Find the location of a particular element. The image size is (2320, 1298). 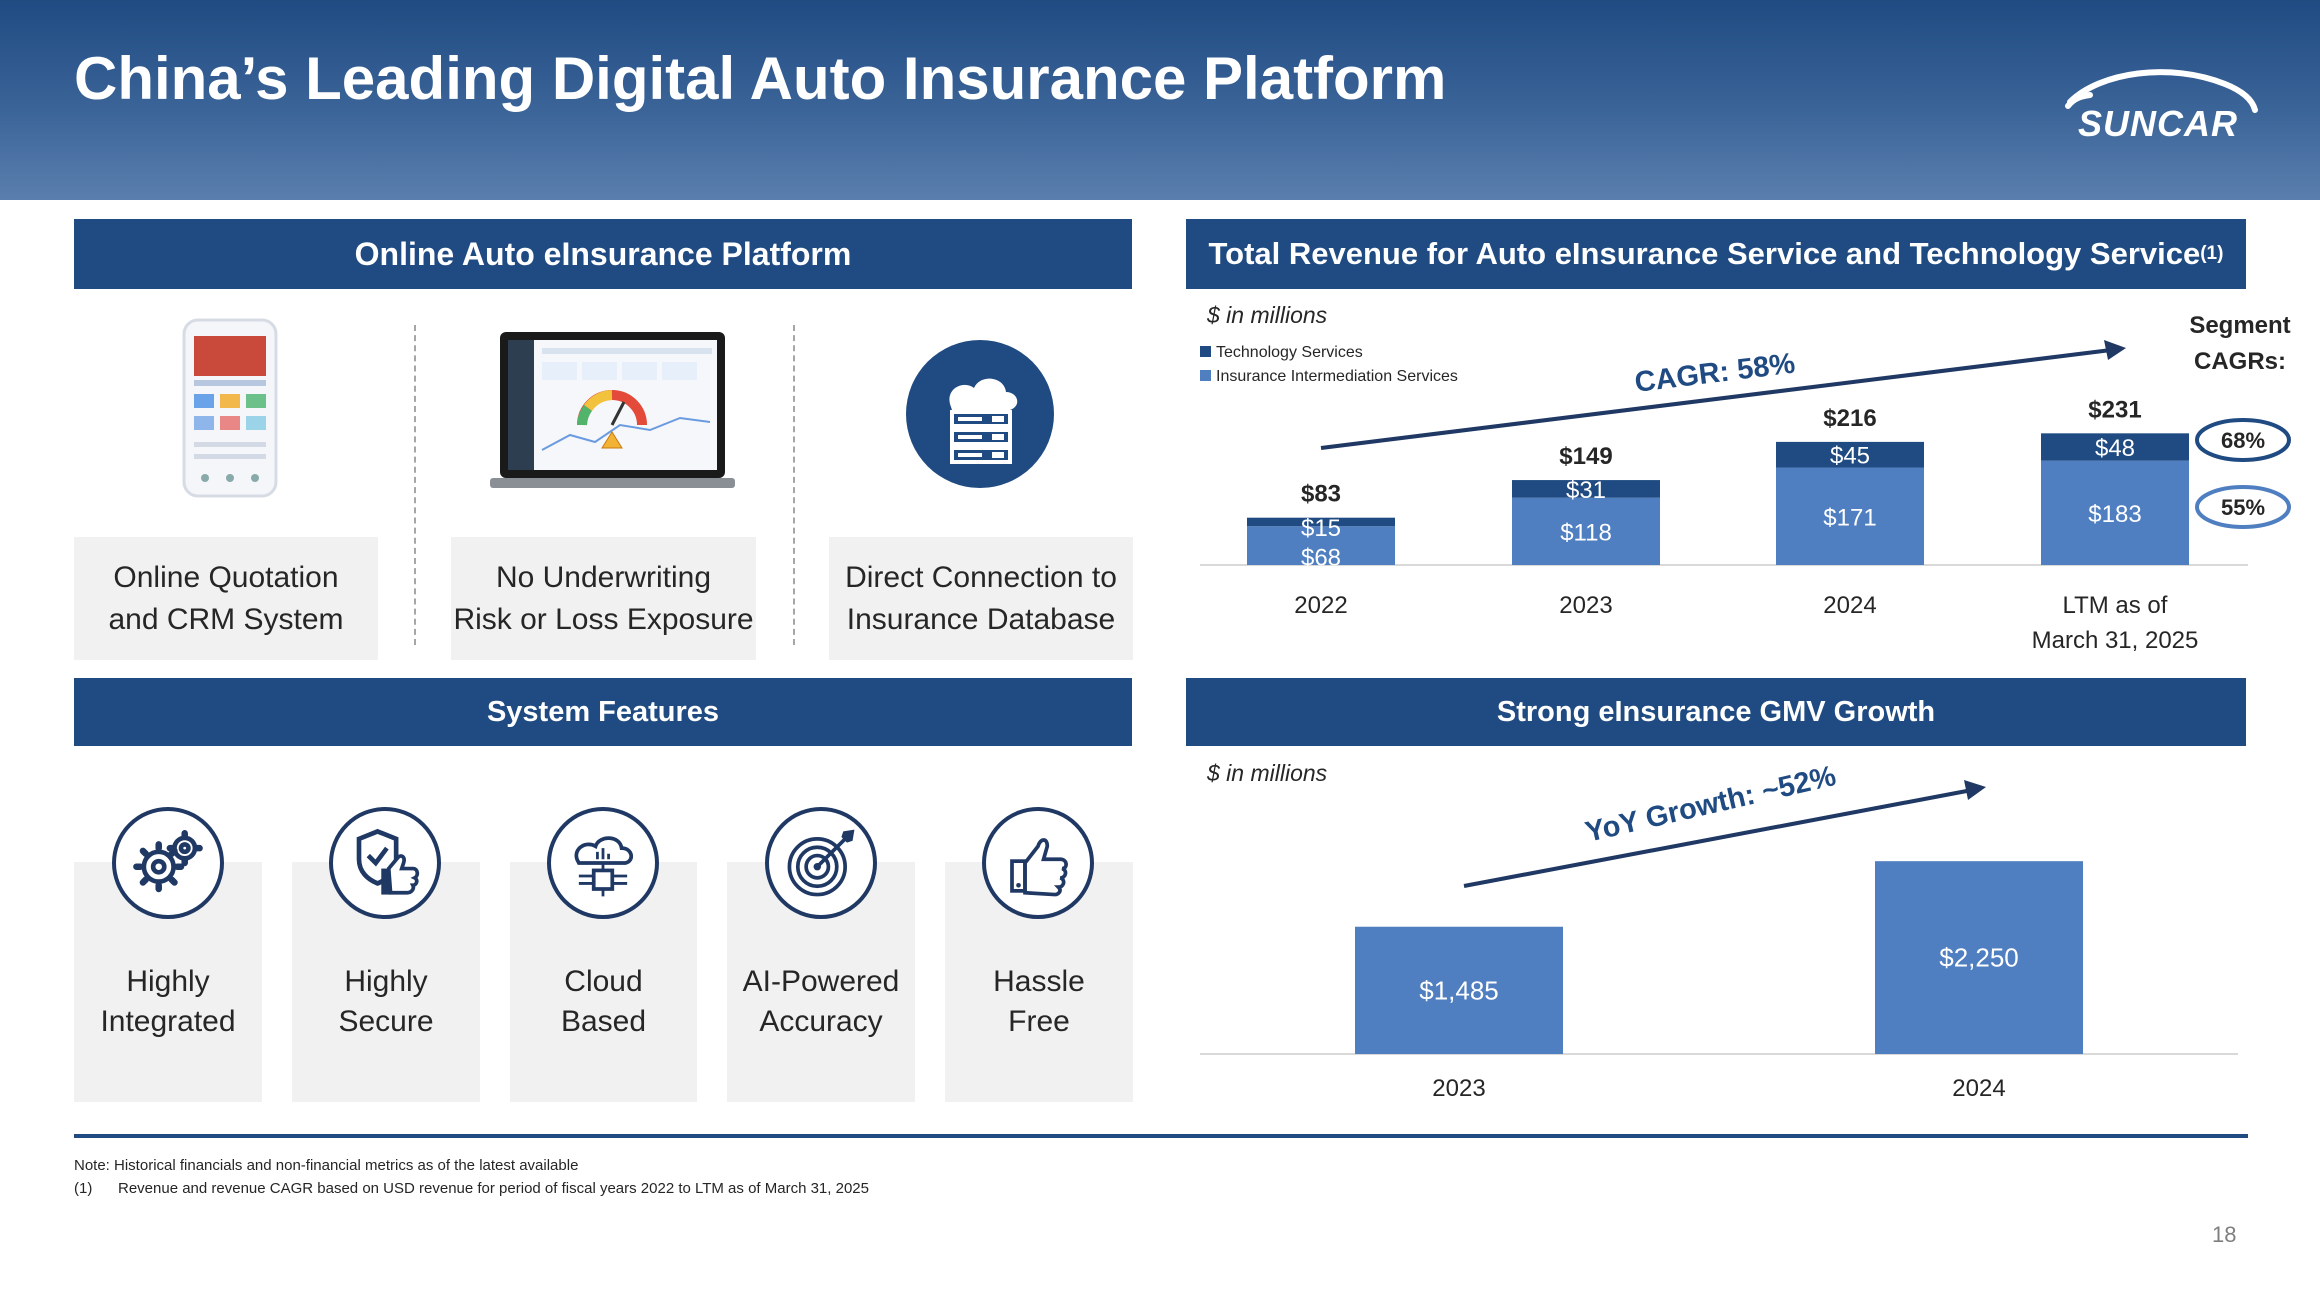

feature-label: Hassle Free is located at coordinates (1039, 1001).